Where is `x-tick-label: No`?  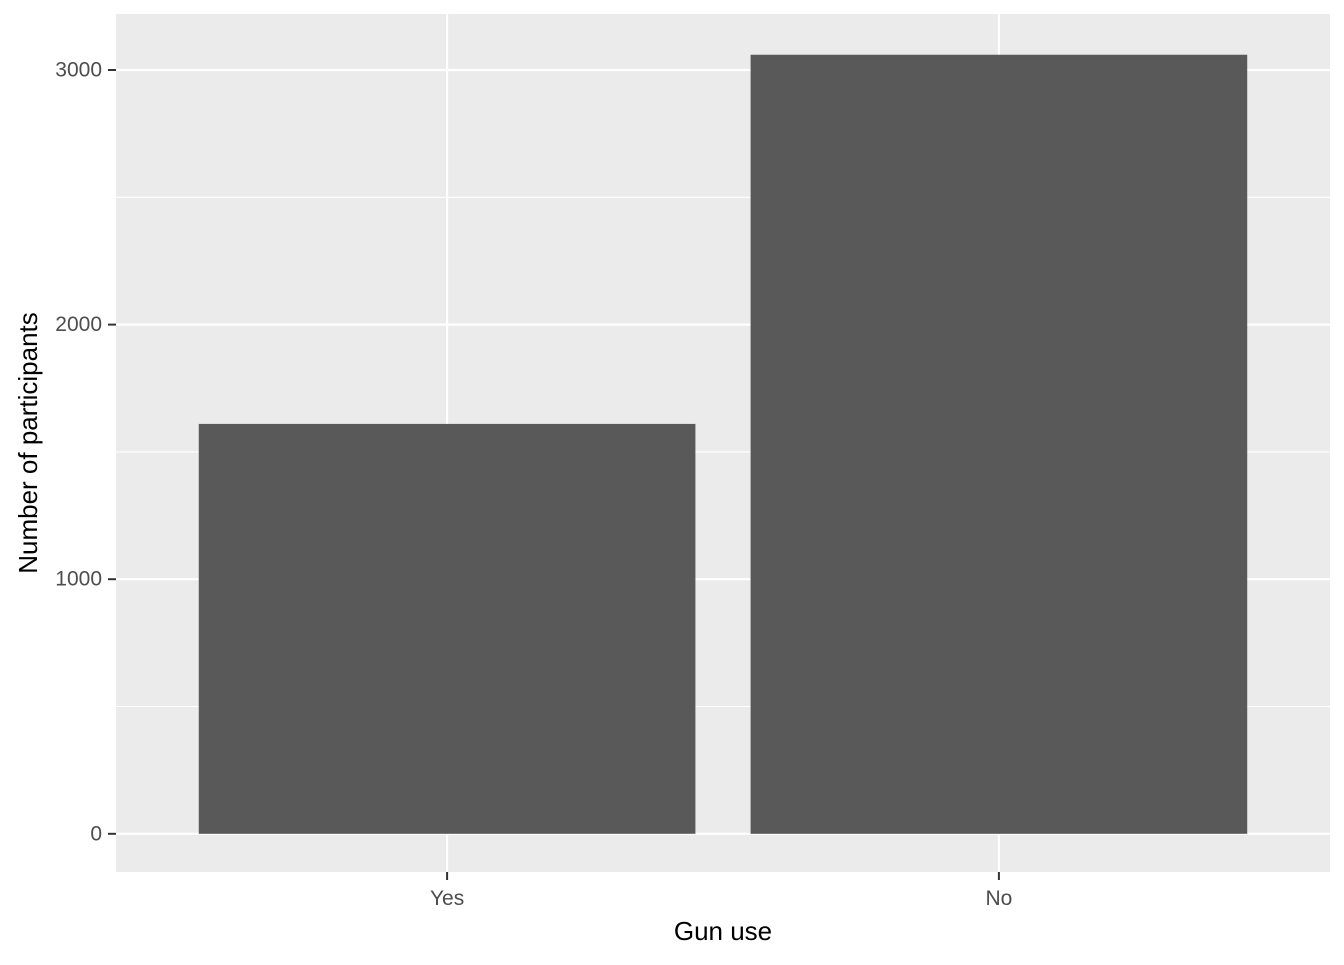
x-tick-label: No is located at coordinates (998, 898).